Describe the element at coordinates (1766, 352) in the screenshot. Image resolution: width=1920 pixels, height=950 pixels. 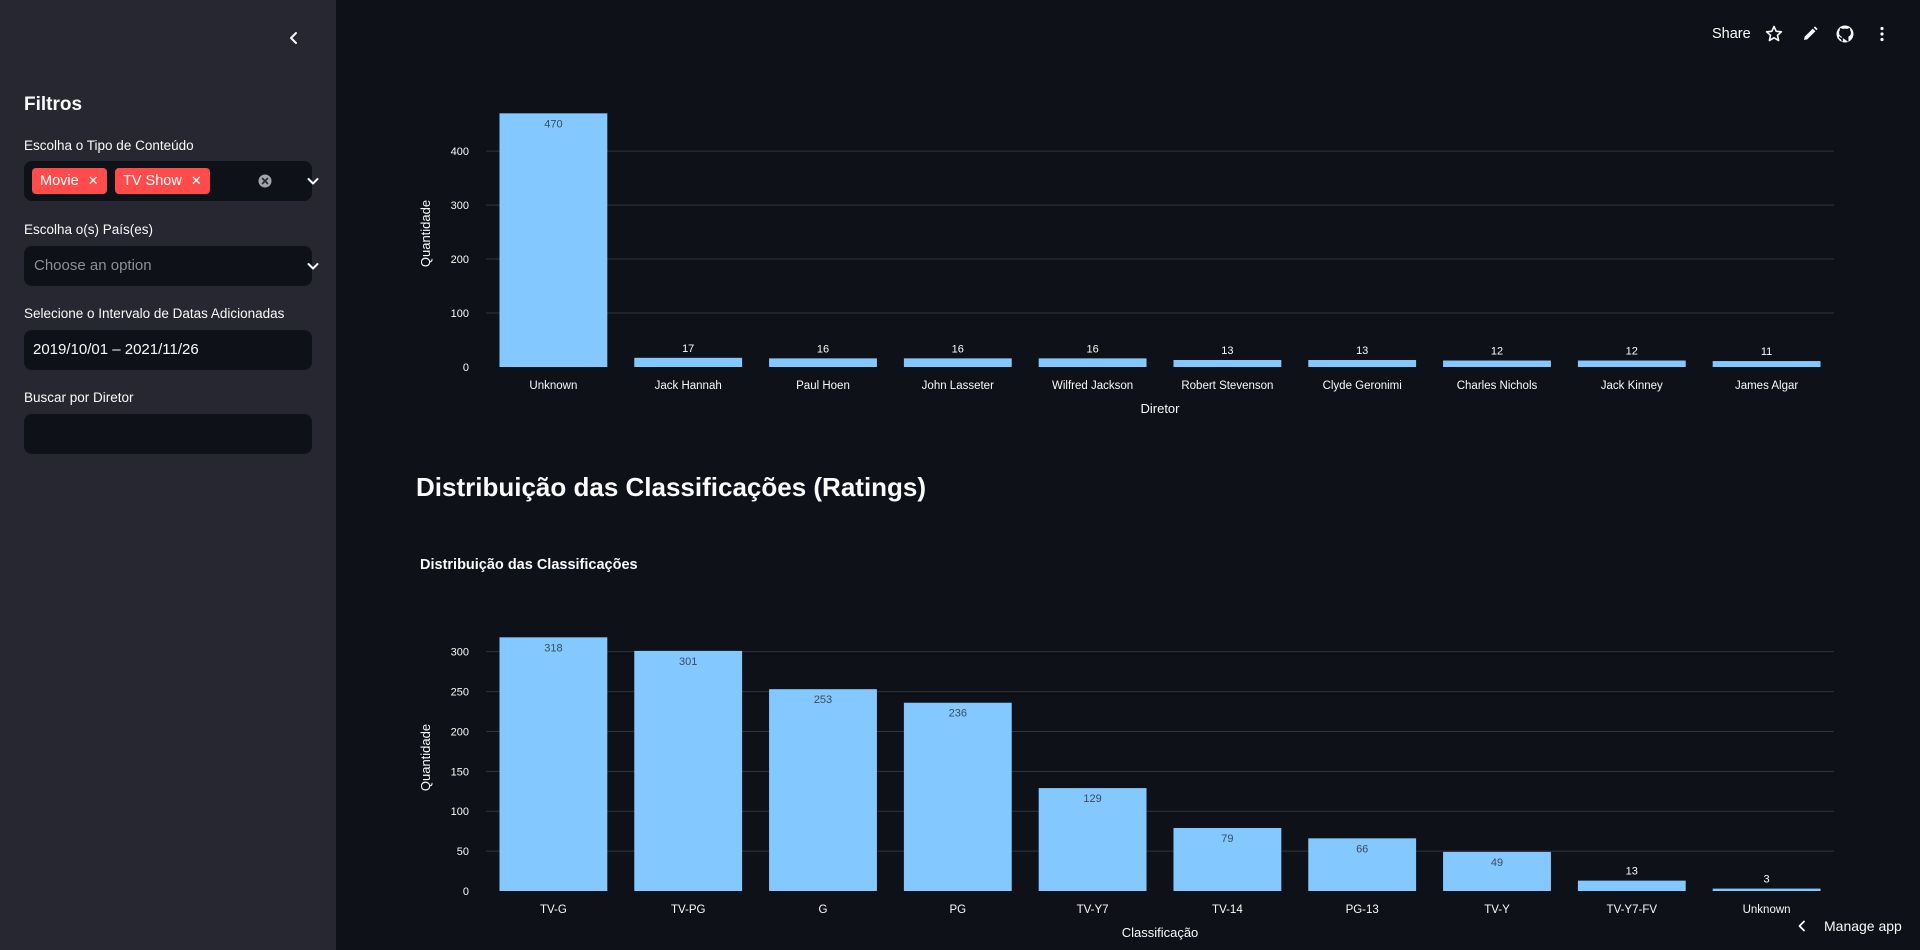
I see `bar-value-label: 11` at that location.